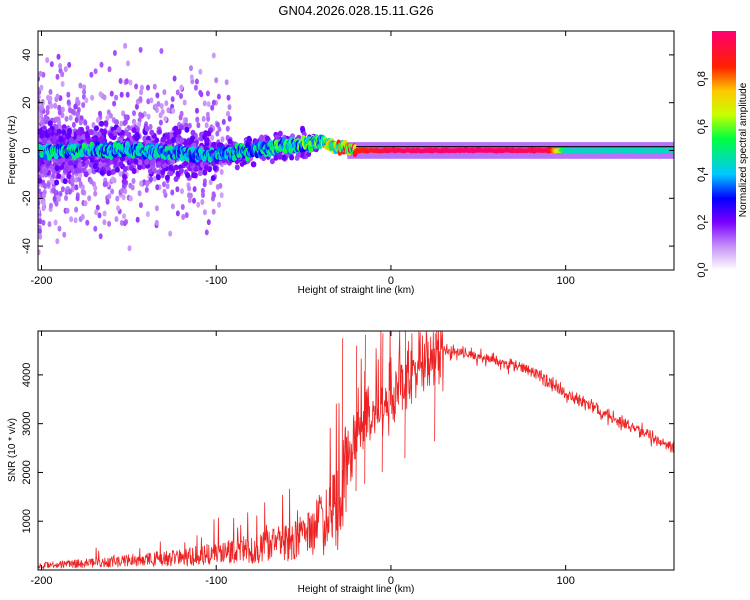 The height and width of the screenshot is (600, 750). What do you see at coordinates (182, 158) in the screenshot?
I see `ridge-mark` at bounding box center [182, 158].